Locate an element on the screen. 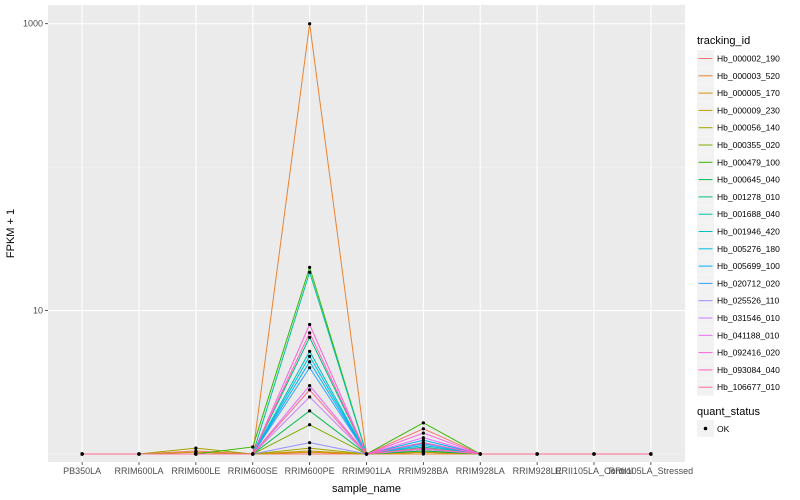  data-point-Hb_041188_010-RRIM928BA is located at coordinates (423, 438).